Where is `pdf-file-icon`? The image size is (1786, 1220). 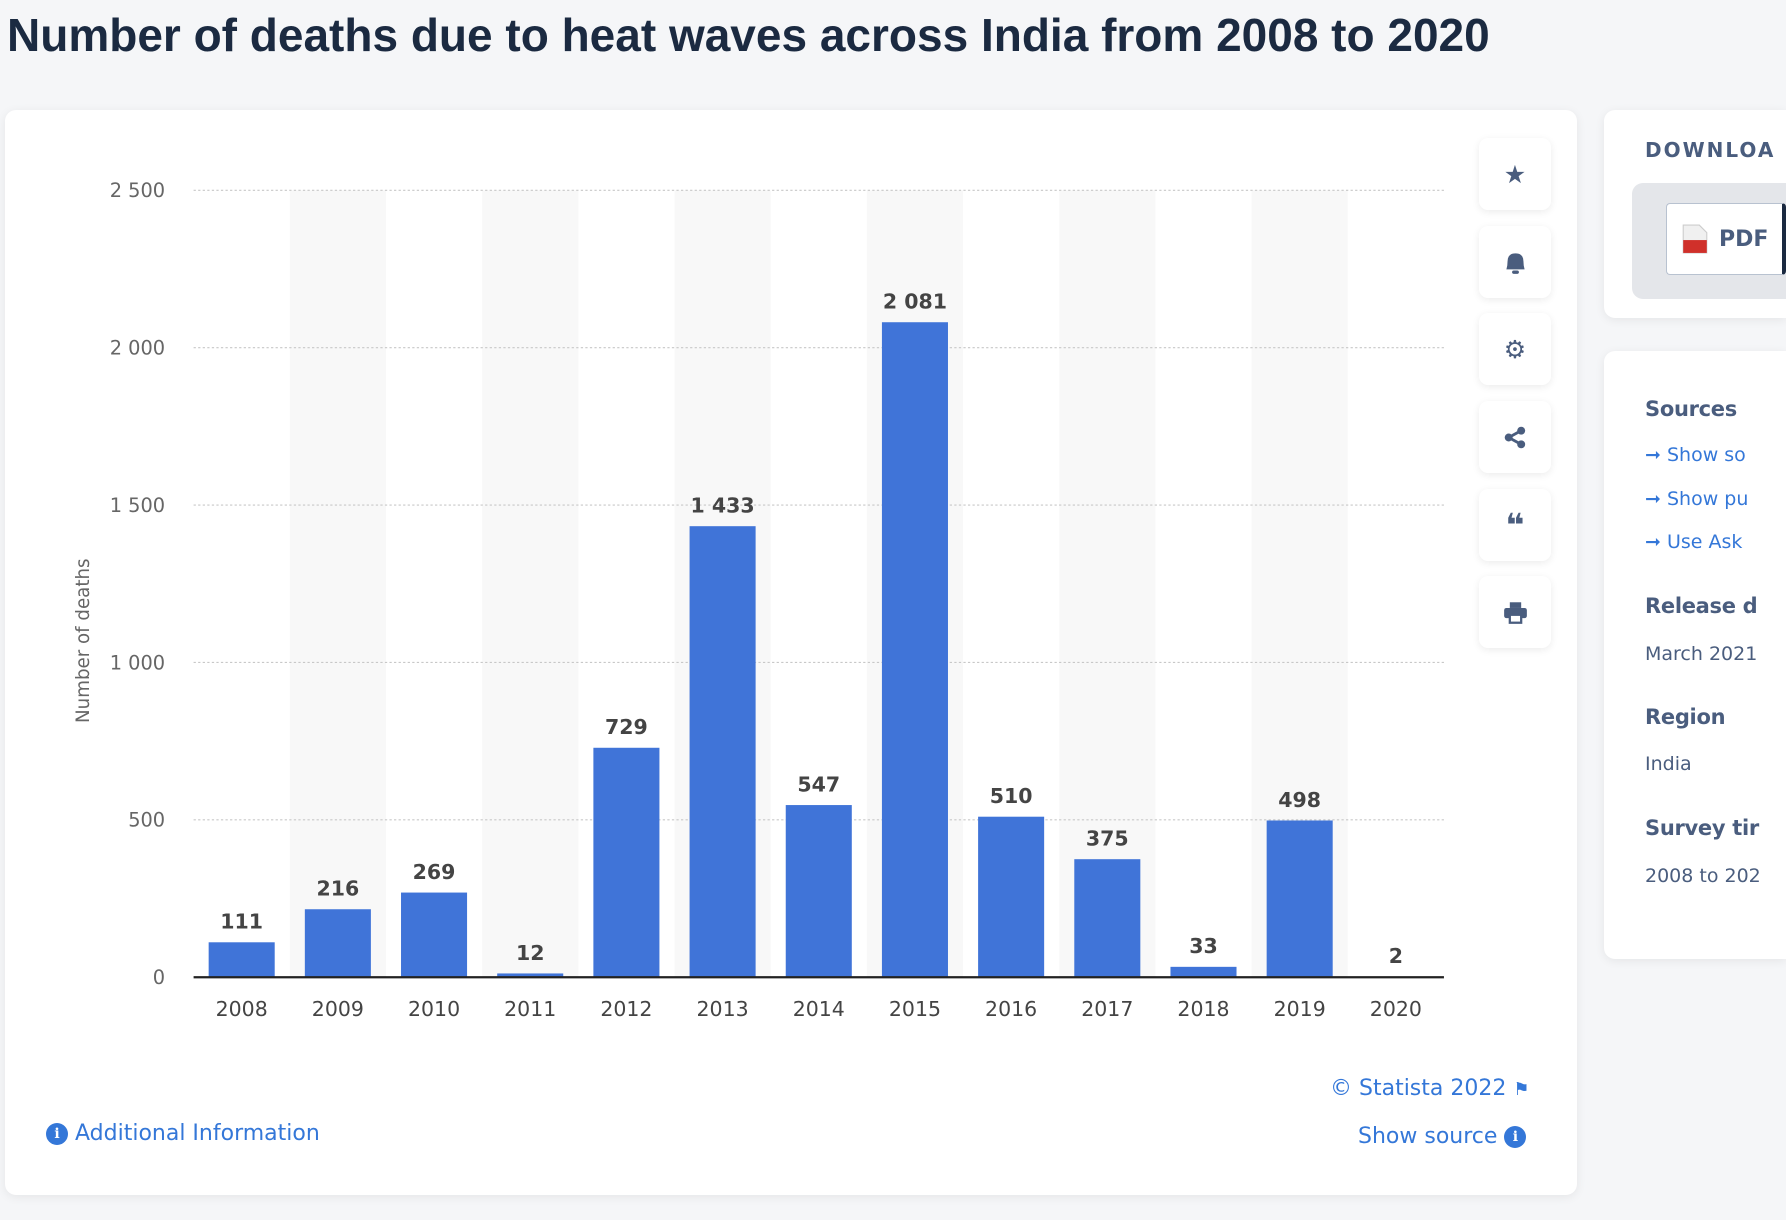
pdf-file-icon is located at coordinates (1695, 239).